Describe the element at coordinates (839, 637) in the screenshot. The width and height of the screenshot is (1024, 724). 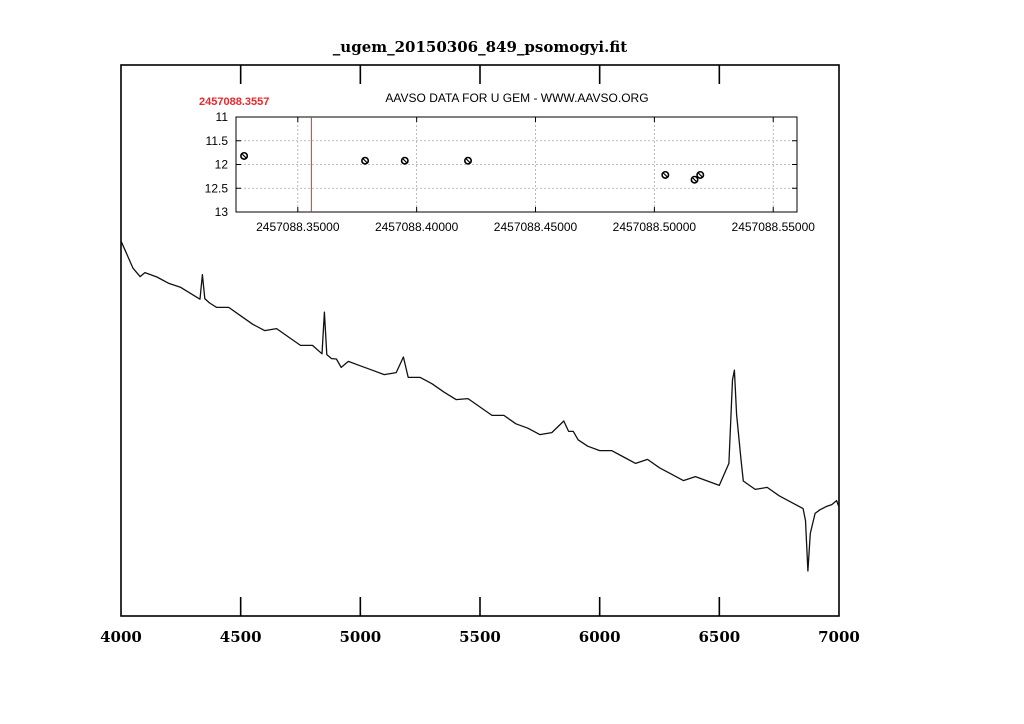
I see `main-x-tick-label: 7000` at that location.